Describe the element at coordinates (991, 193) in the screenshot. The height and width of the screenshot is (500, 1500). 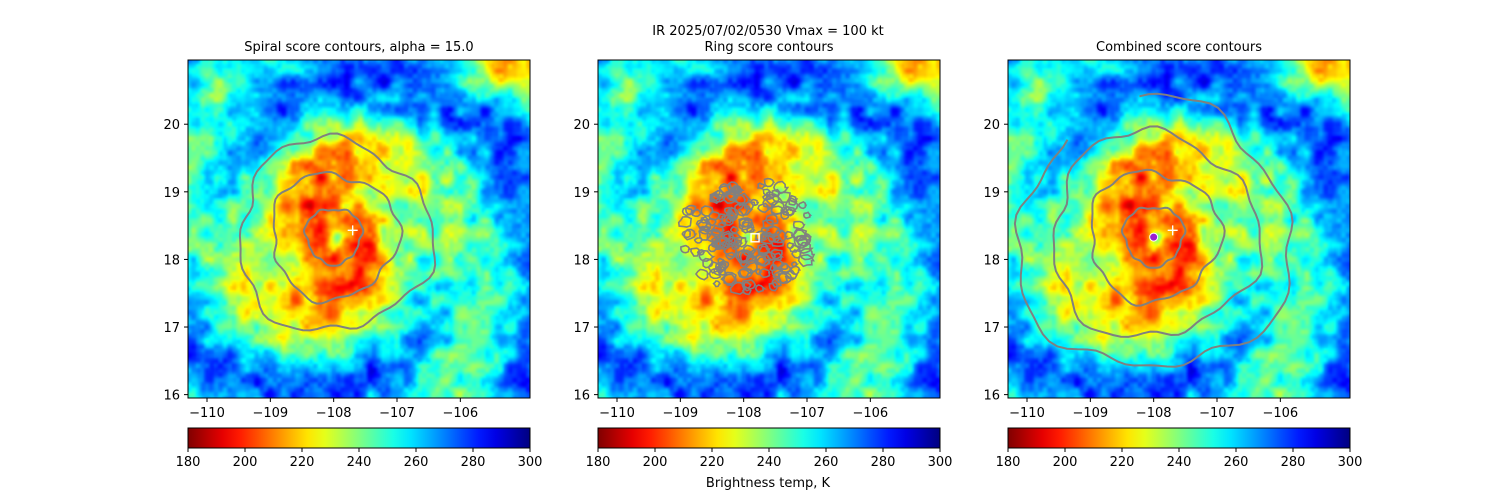
I see `y-tick-label: 19` at that location.